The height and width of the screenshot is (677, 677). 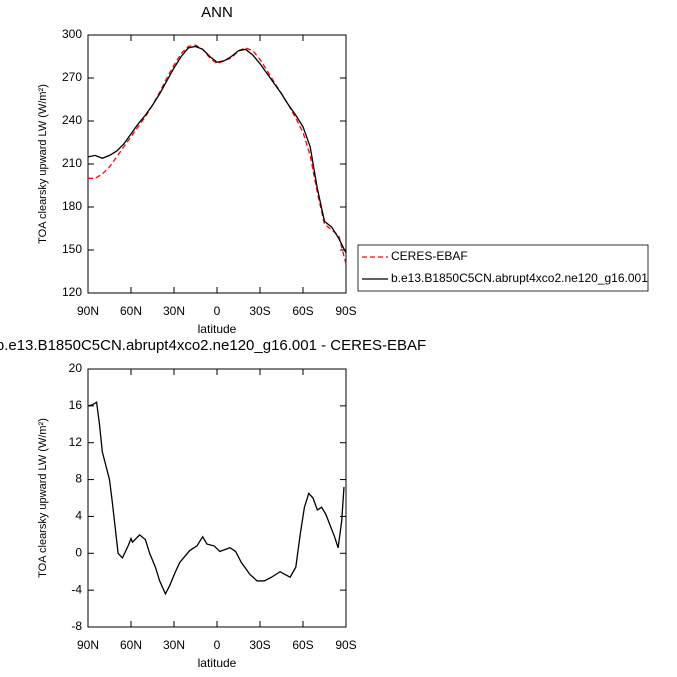 I want to click on chart-title: ANN, so click(x=217, y=12).